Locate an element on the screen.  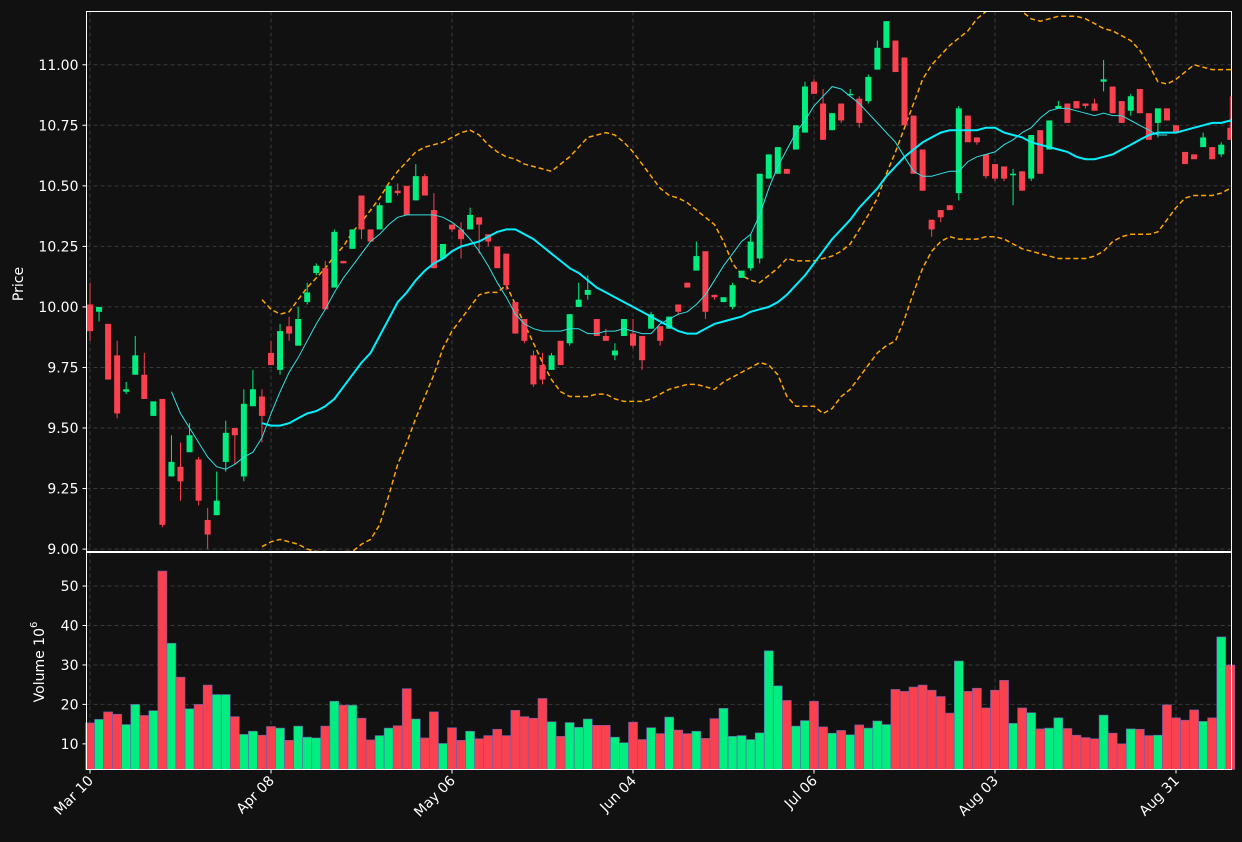
volume-axis-label-main: Volume 10 is located at coordinates (40, 665).